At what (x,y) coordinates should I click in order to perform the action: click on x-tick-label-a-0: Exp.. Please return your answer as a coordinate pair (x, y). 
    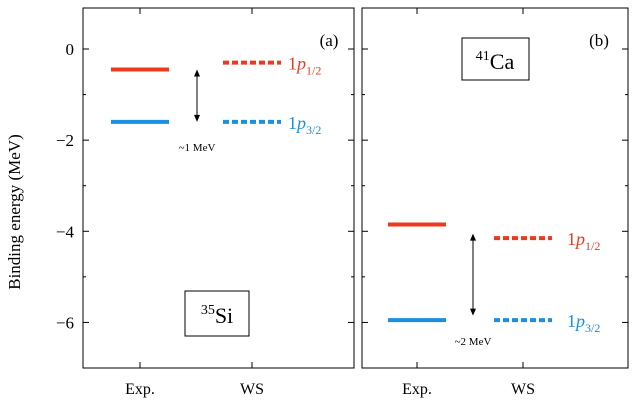
    Looking at the image, I should click on (140, 389).